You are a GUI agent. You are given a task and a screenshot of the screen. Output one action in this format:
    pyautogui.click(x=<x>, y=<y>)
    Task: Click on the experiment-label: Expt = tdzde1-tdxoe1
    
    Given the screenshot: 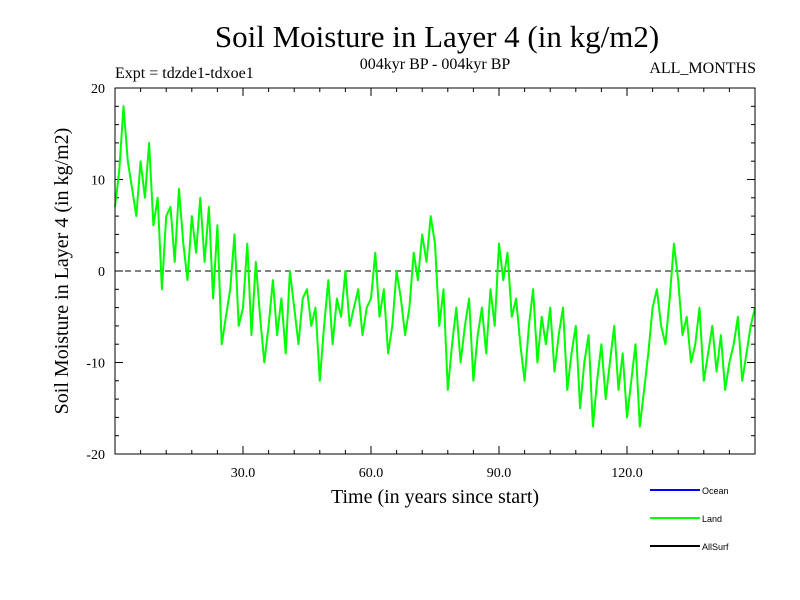 What is the action you would take?
    pyautogui.click(x=184, y=73)
    